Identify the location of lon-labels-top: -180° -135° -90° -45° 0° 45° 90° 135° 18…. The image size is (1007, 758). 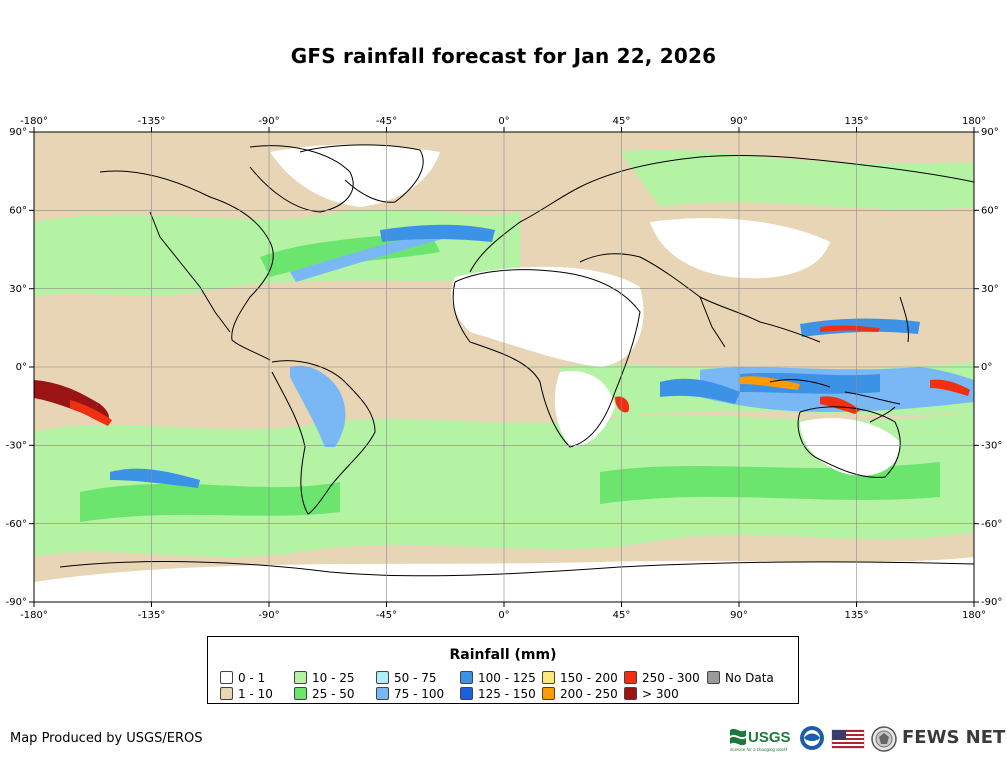
(503, 121).